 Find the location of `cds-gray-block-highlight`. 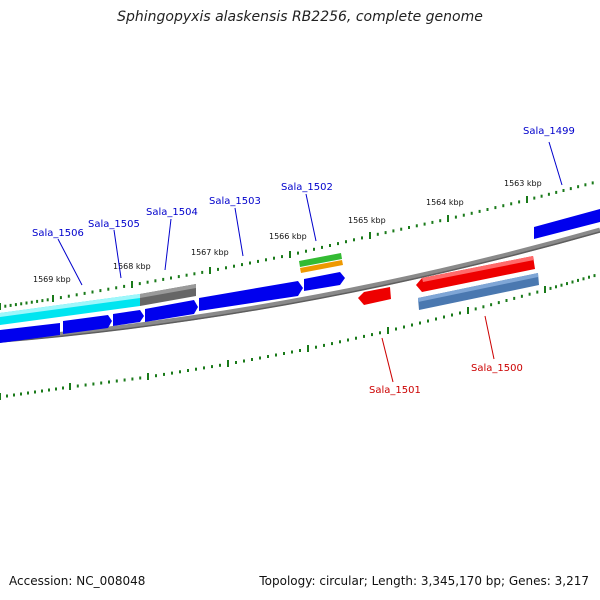

cds-gray-block-highlight is located at coordinates (168, 291).